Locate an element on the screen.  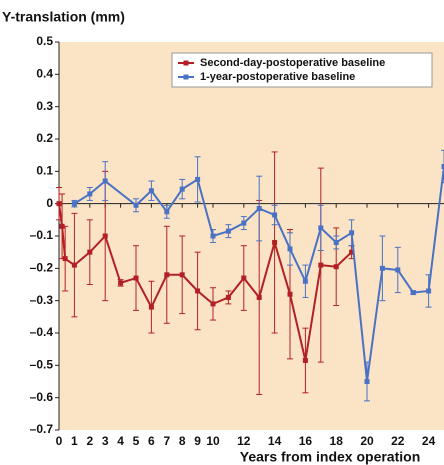
x-tick-label: 20 is located at coordinates (367, 441).